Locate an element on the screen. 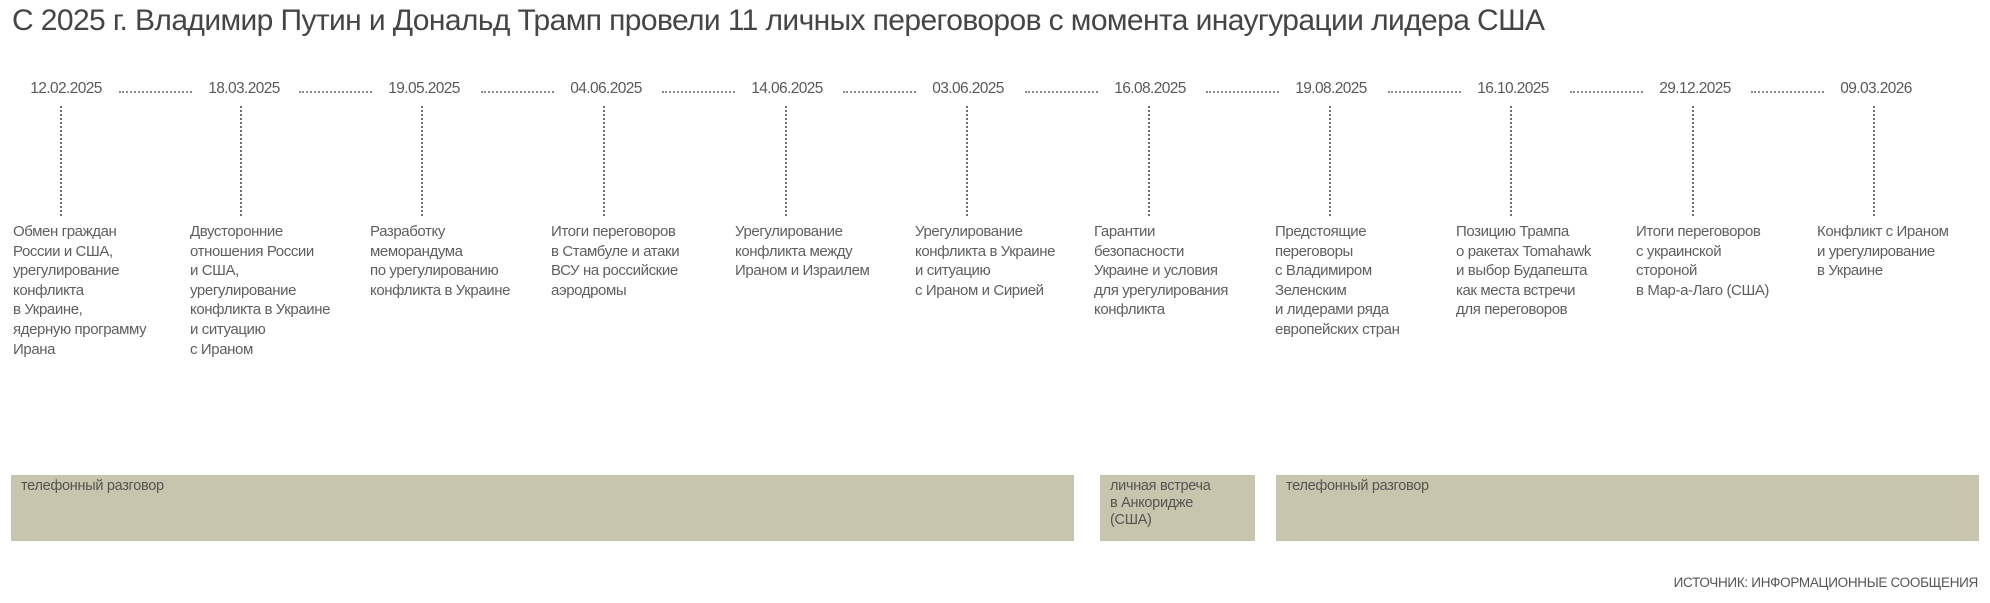  event-date: 03.06.2025 is located at coordinates (968, 88).